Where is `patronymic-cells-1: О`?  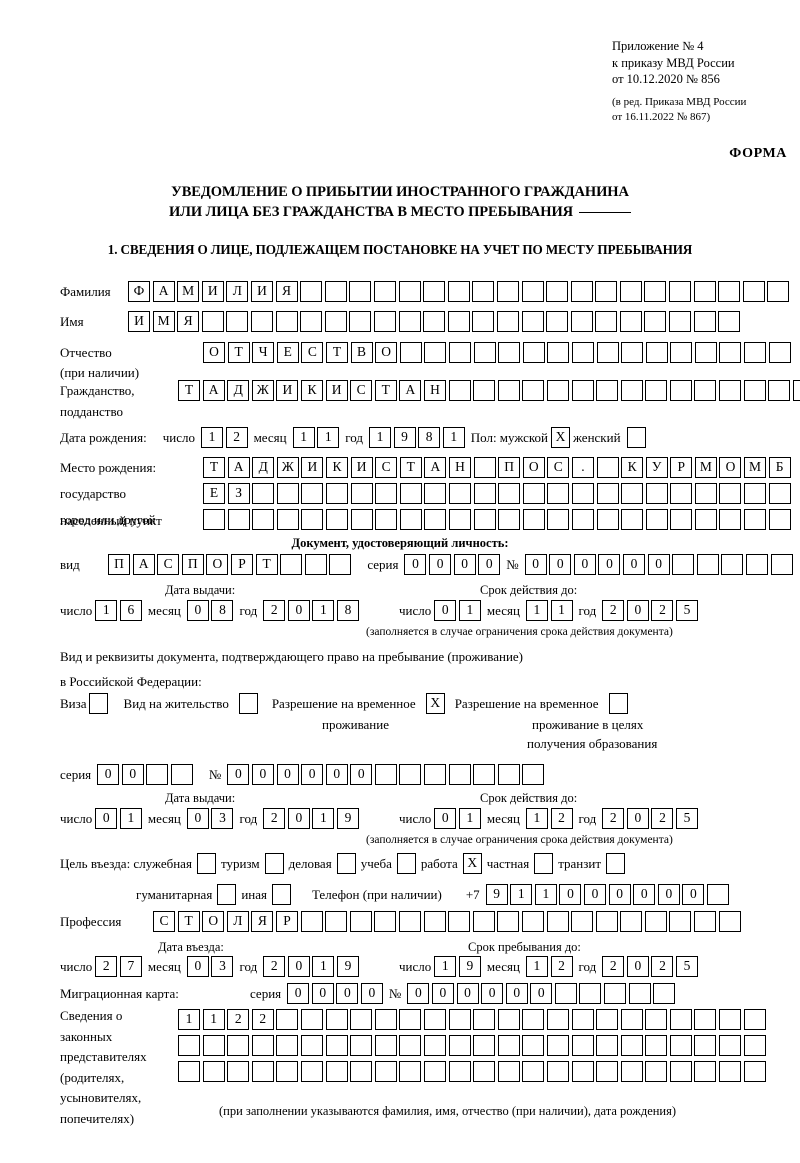 patronymic-cells-1: О is located at coordinates (214, 352).